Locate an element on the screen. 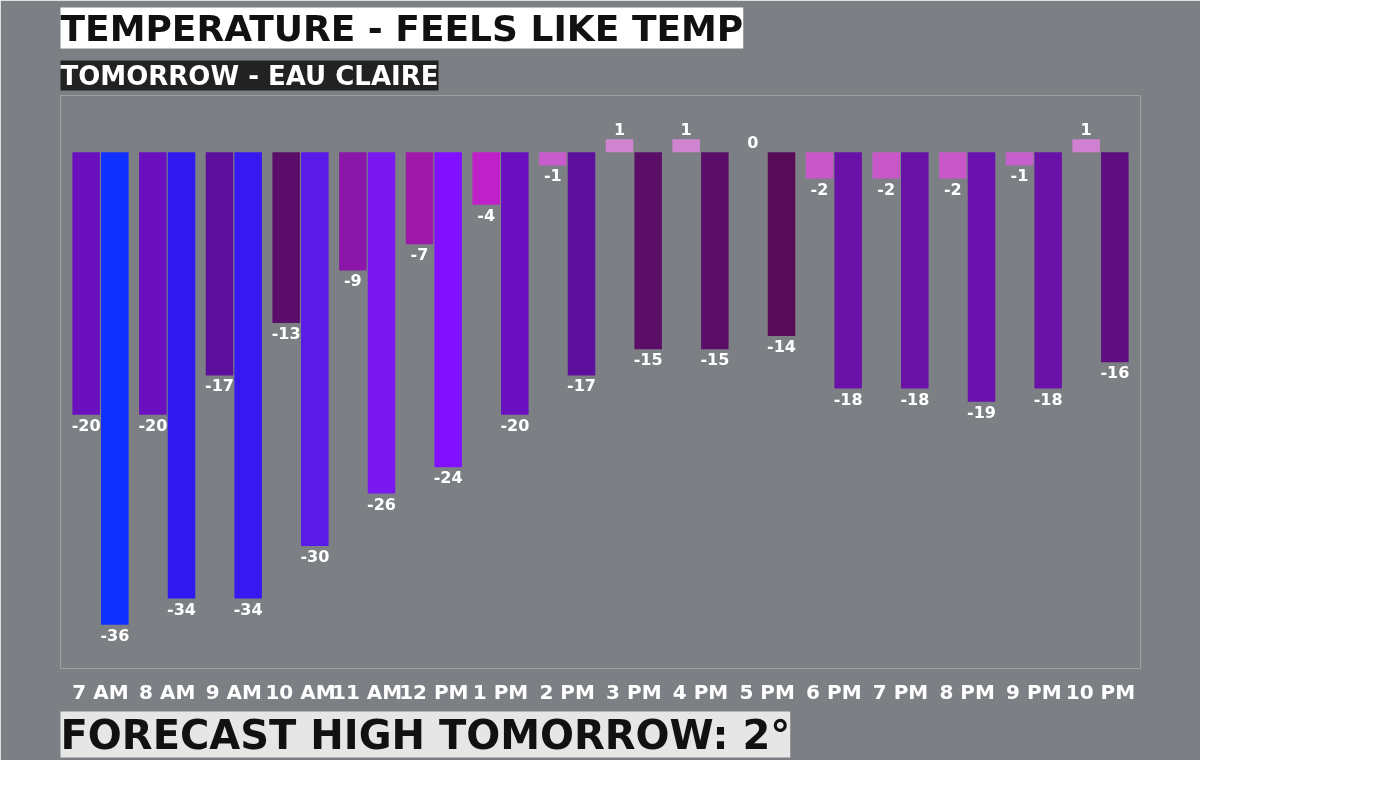  data-label: -13 is located at coordinates (286, 333).